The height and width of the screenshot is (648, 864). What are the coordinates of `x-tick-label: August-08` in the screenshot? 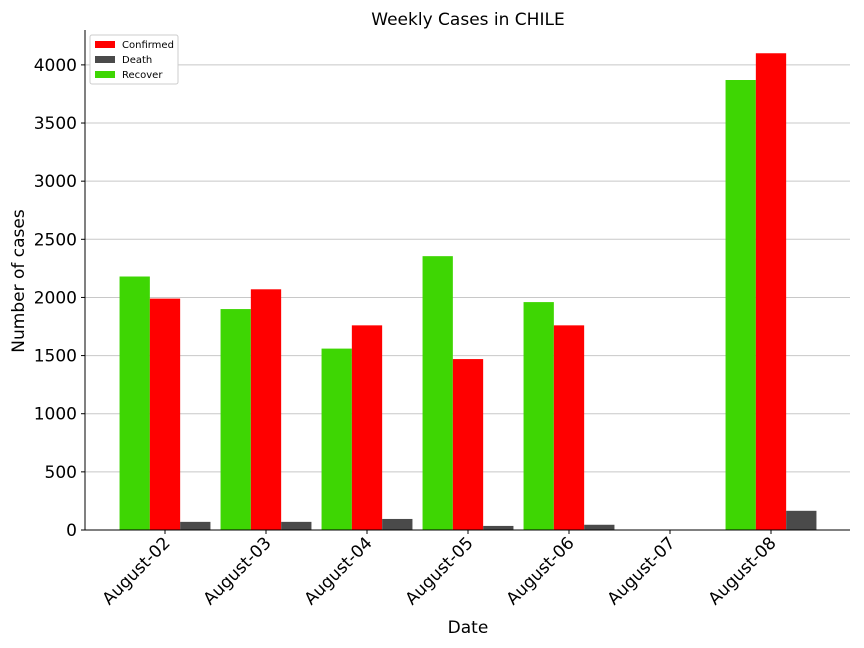 It's located at (743, 571).